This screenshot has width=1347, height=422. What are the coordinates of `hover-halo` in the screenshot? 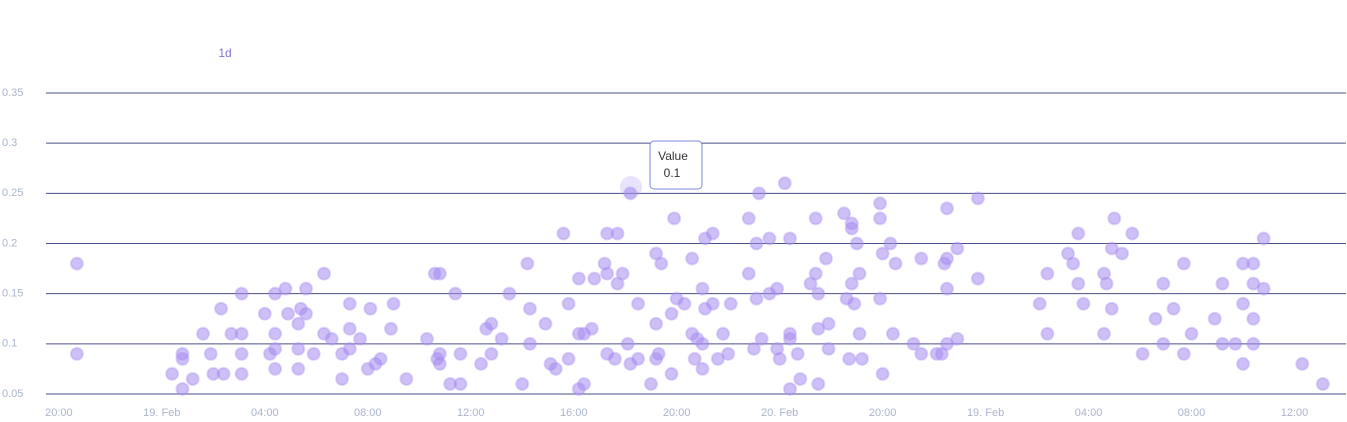 It's located at (631, 187).